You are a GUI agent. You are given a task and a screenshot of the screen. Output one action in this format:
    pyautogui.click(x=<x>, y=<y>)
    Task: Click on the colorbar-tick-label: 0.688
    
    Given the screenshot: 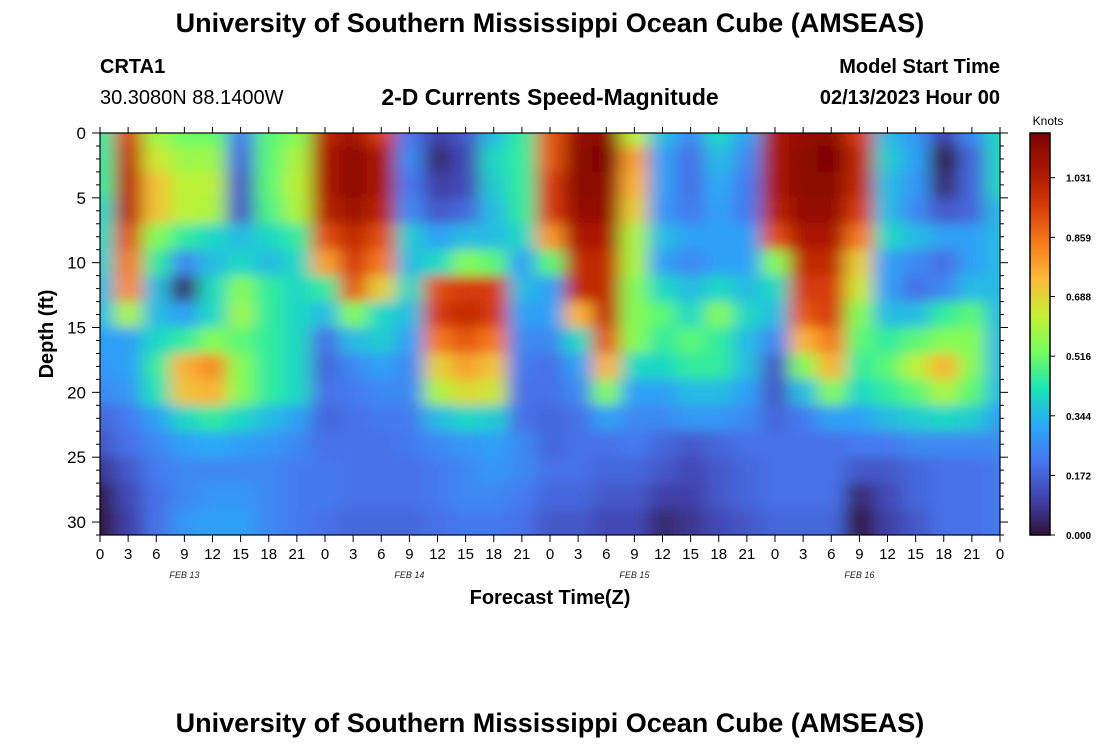 What is the action you would take?
    pyautogui.click(x=1078, y=298)
    